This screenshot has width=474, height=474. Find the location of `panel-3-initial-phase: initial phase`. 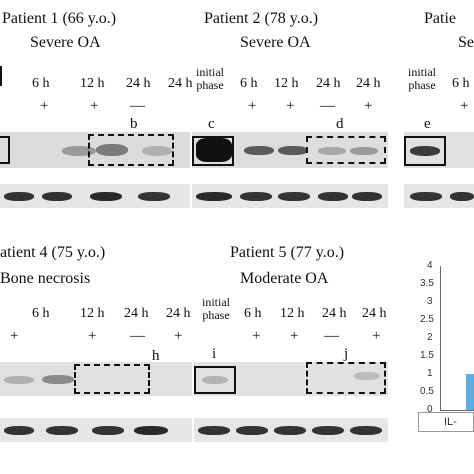

panel-3-initial-phase: initial phase is located at coordinates (422, 78).